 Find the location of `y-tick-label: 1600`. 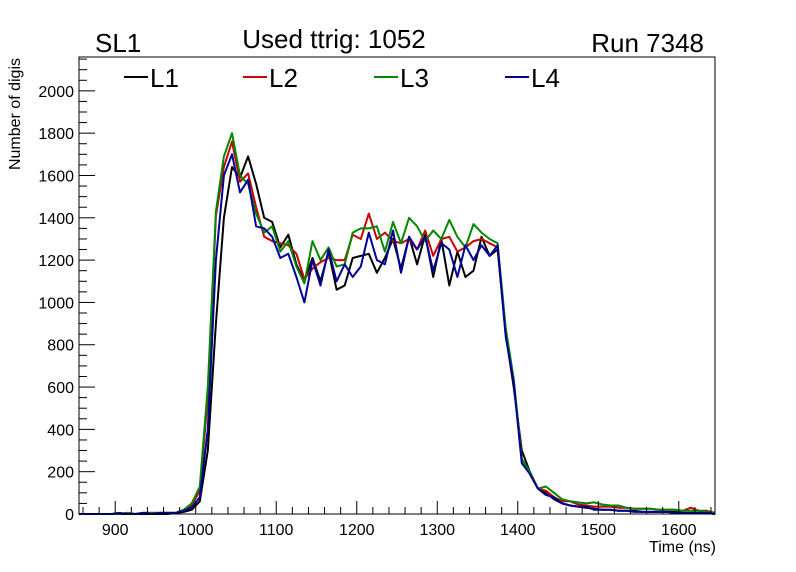

y-tick-label: 1600 is located at coordinates (56, 176).